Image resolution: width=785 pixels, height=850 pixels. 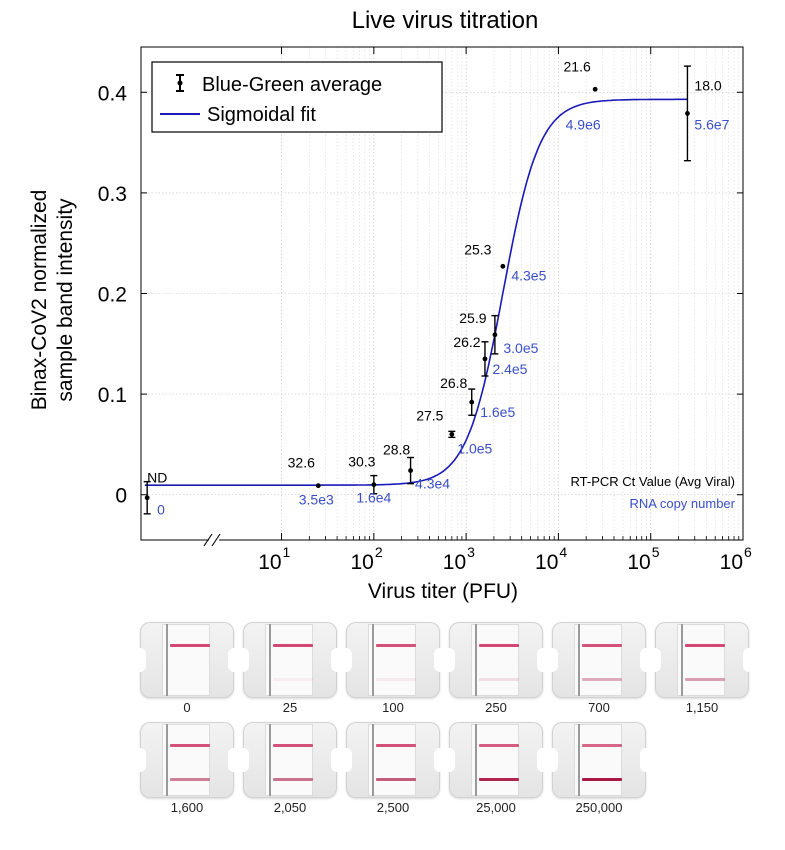 What do you see at coordinates (496, 707) in the screenshot?
I see `strip-titer-label: 250` at bounding box center [496, 707].